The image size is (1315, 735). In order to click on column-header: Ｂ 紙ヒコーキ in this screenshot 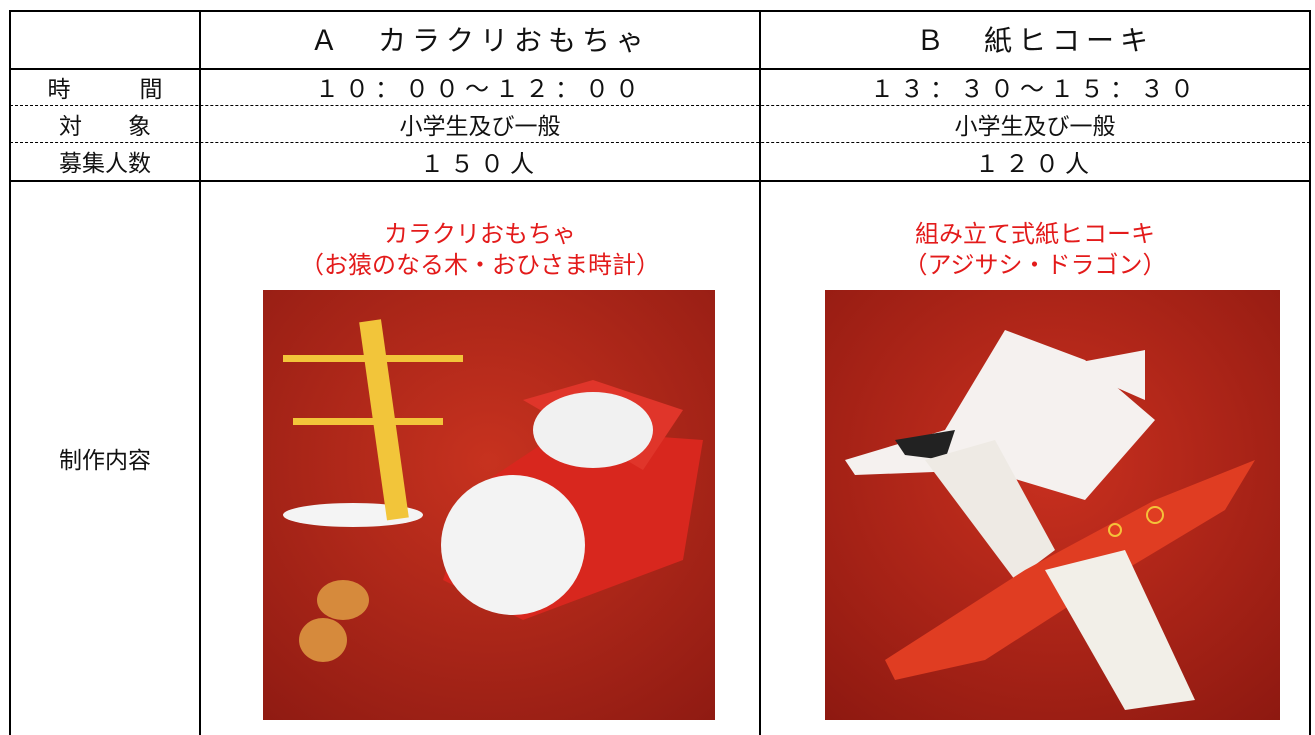, I will do `click(1034, 40)`.